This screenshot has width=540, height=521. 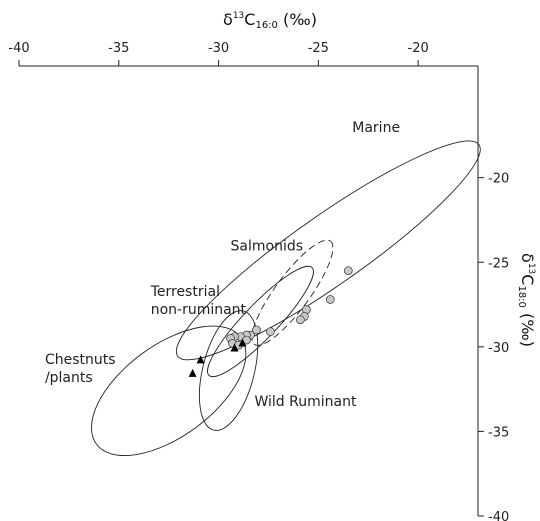 I want to click on y-tick-label: -25, so click(x=498, y=263).